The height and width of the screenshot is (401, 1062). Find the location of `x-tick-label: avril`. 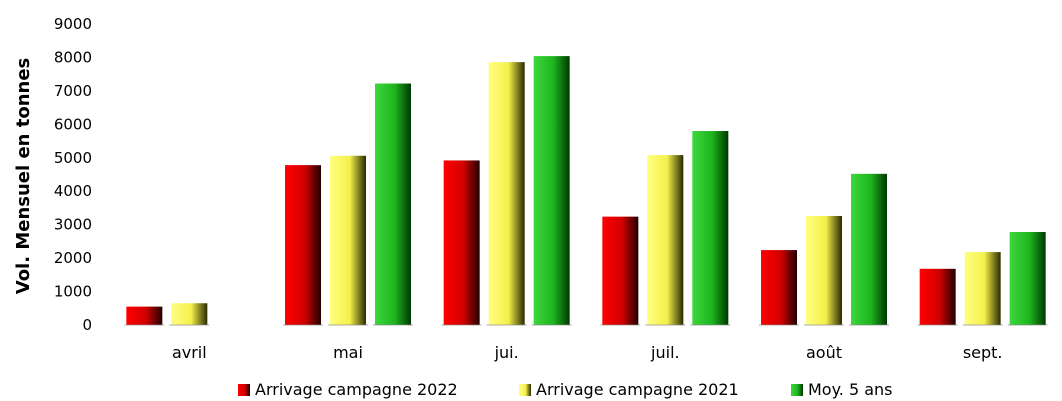

x-tick-label: avril is located at coordinates (189, 352).